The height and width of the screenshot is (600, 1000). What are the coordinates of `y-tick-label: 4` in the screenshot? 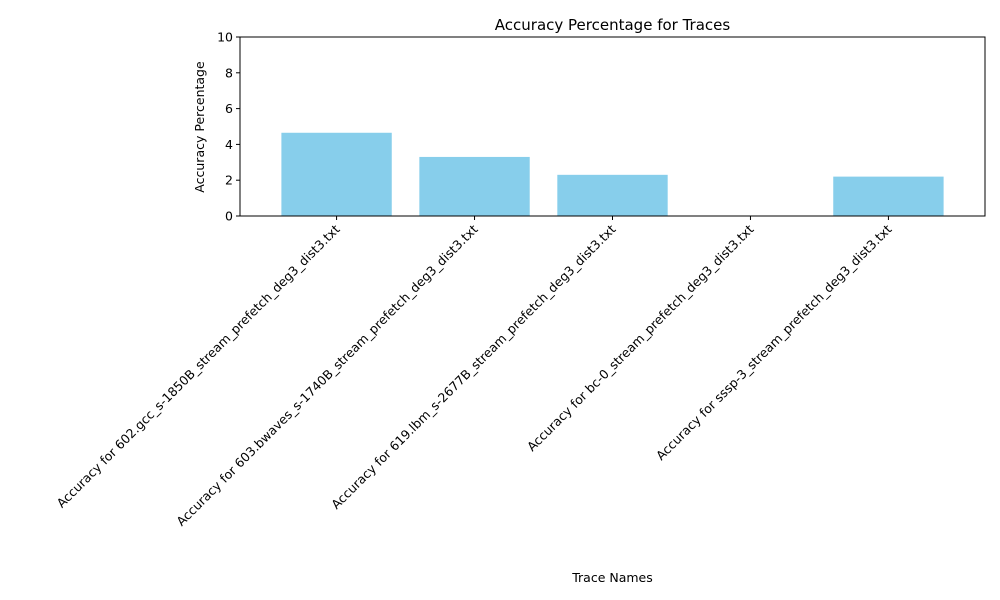 It's located at (229, 144).